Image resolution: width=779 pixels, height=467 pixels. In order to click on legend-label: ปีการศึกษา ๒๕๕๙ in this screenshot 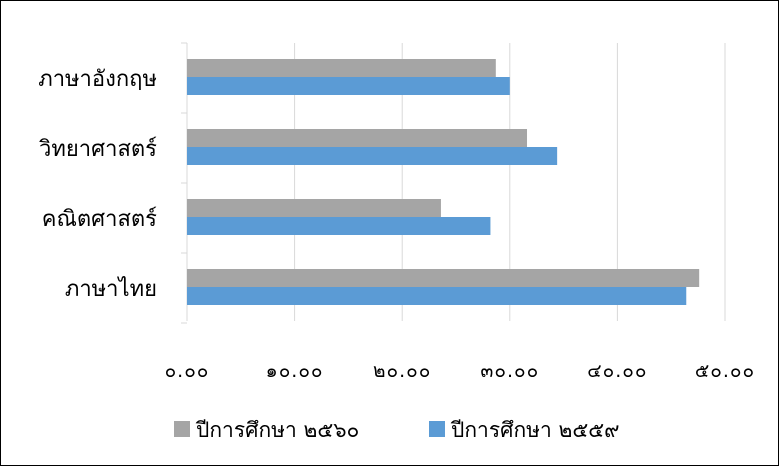, I will do `click(534, 430)`.